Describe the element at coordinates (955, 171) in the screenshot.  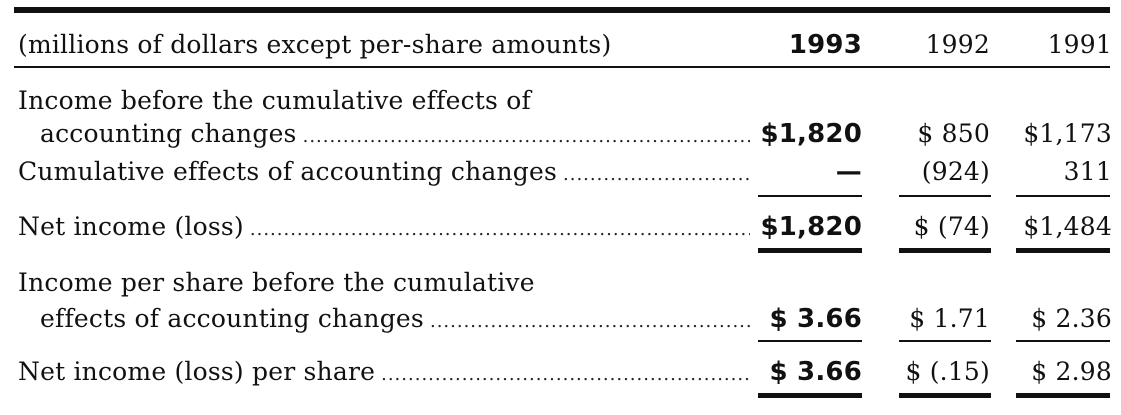
I see `cumulative-effects-1992: (924)` at that location.